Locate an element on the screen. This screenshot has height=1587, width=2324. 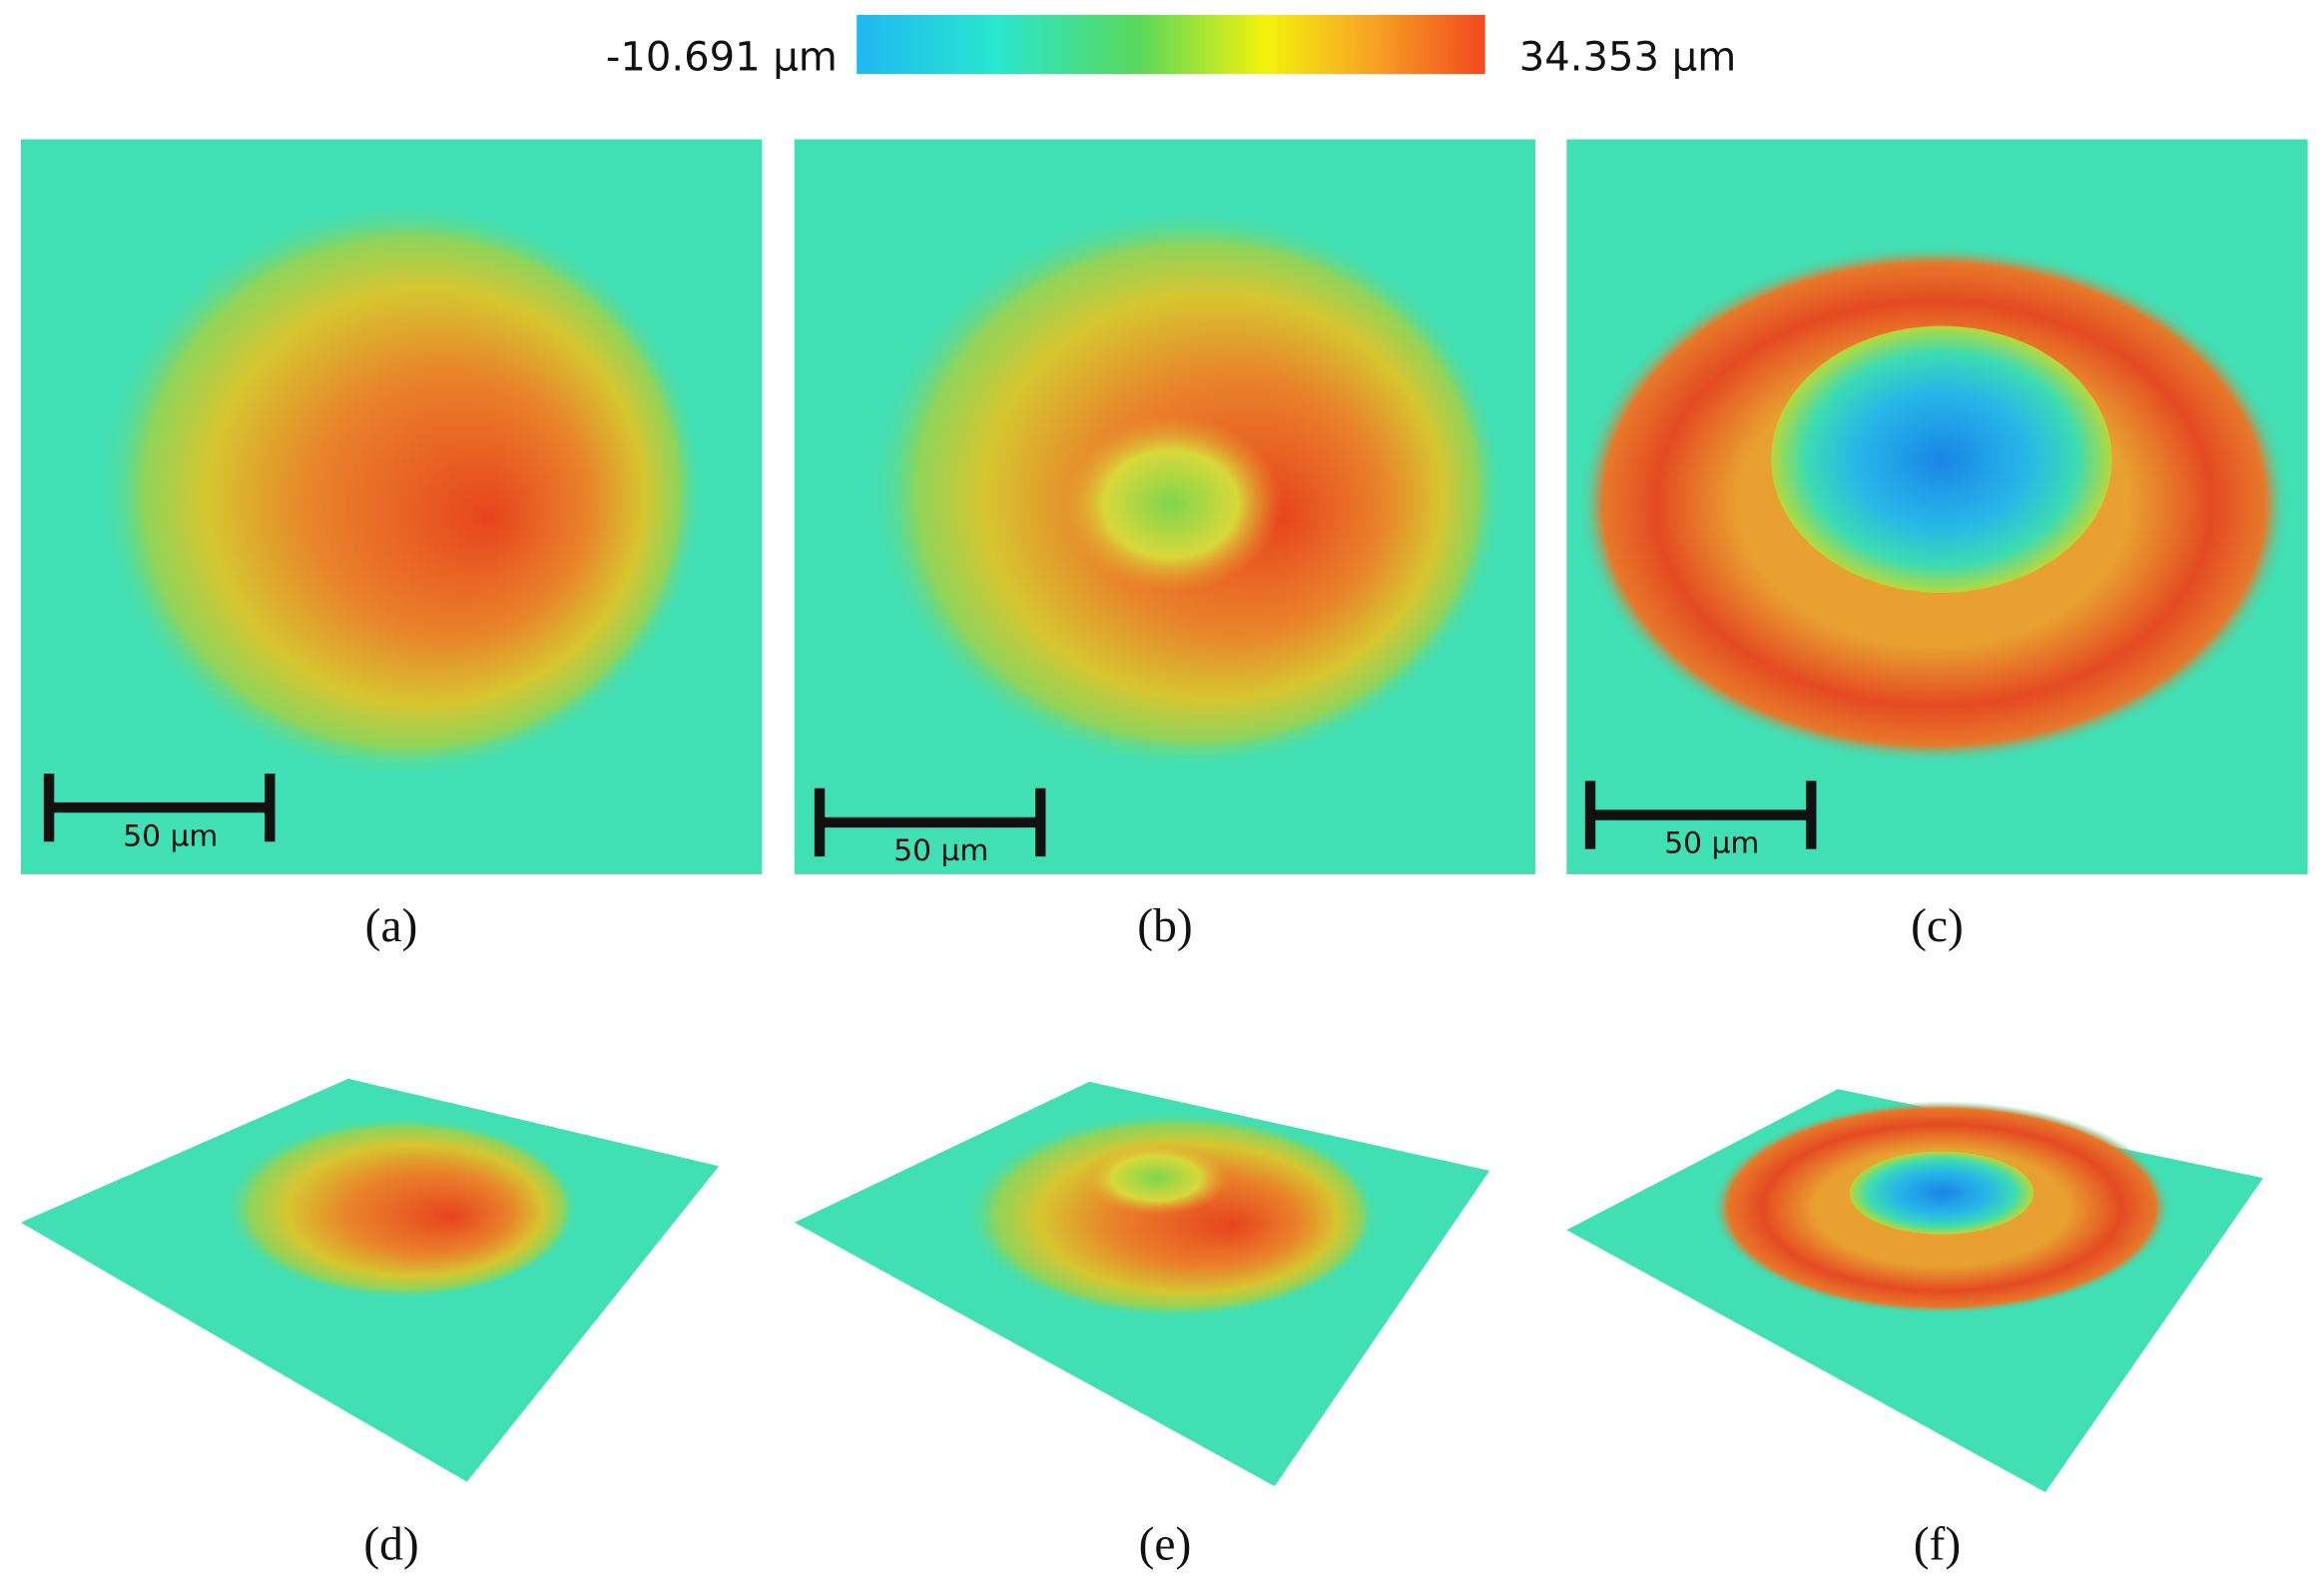
panel-label: (c) is located at coordinates (1938, 926).